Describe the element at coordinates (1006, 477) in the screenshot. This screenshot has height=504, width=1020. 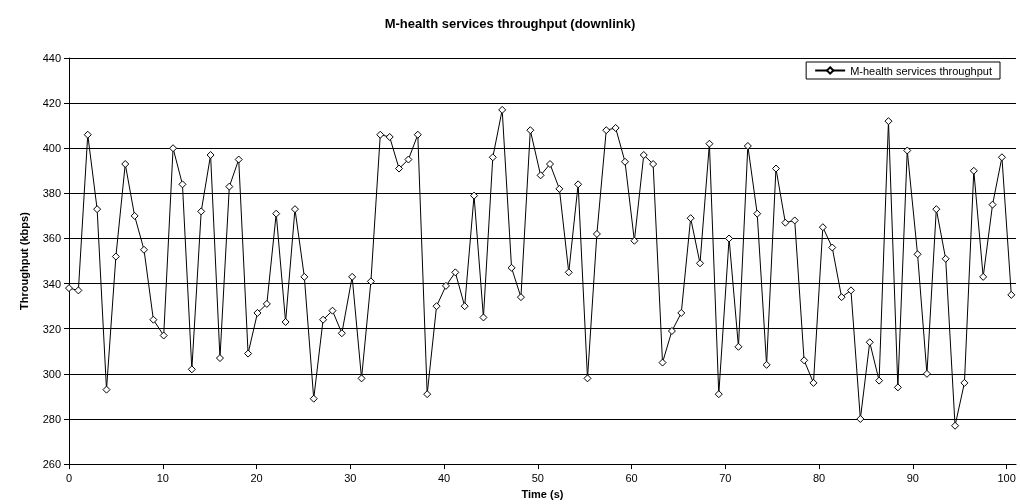
I see `x-tick-label: 100` at that location.